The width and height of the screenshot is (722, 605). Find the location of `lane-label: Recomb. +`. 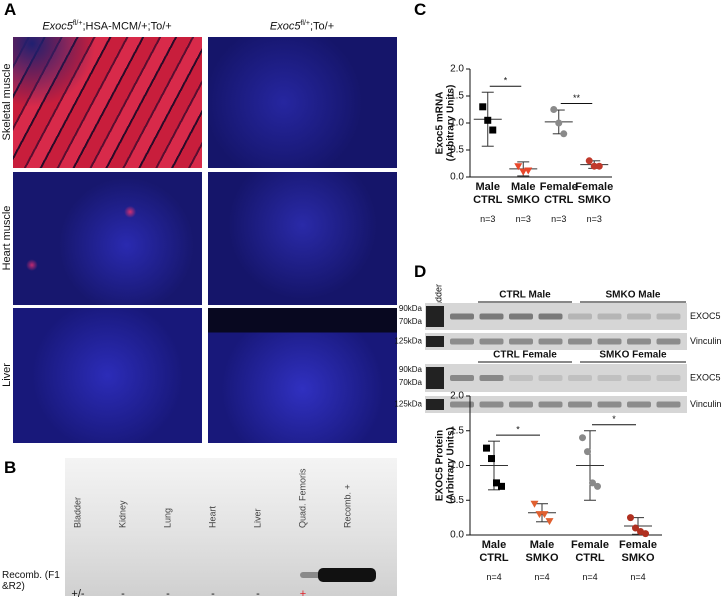

lane-label: Recomb. + is located at coordinates (347, 506).